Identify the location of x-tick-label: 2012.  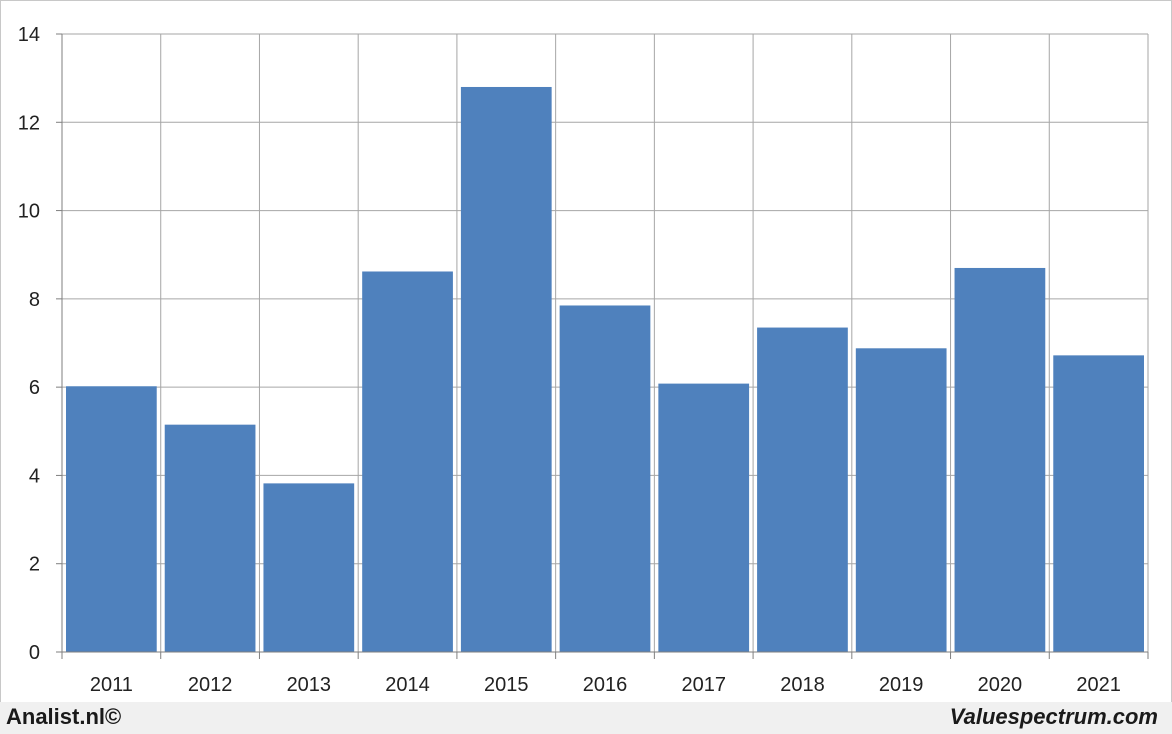
(210, 685).